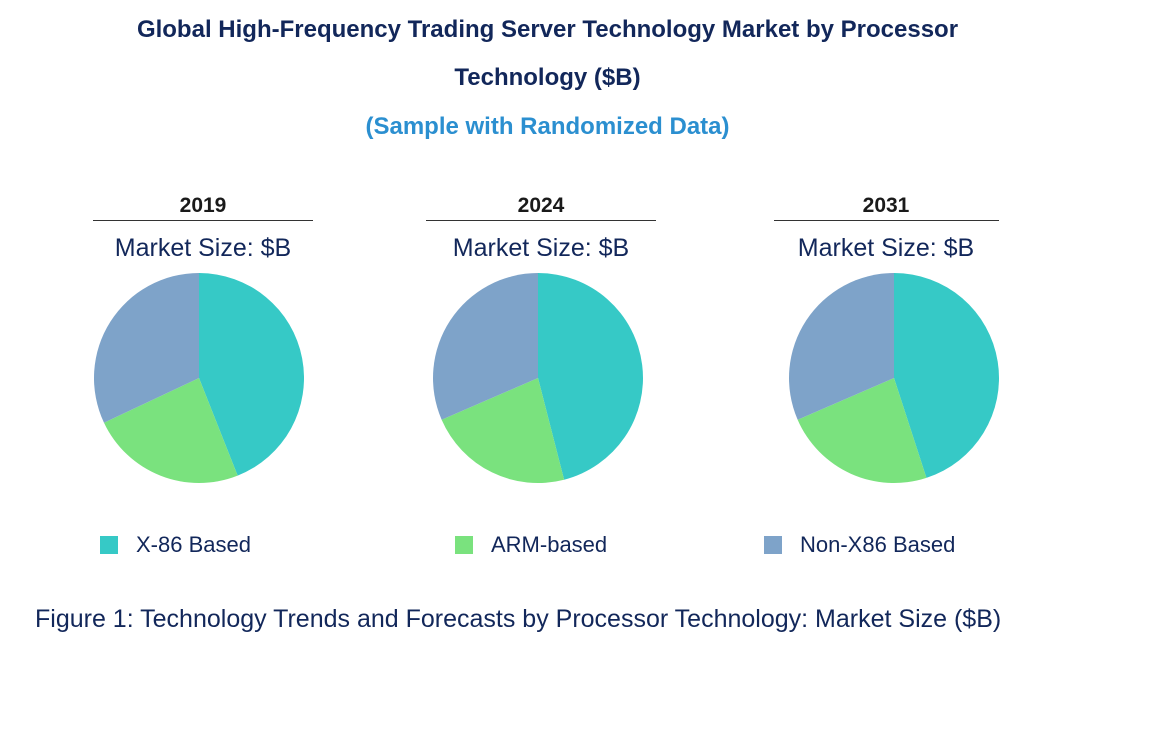 The width and height of the screenshot is (1170, 734). Describe the element at coordinates (464, 545) in the screenshot. I see `legend-swatch-arm` at that location.